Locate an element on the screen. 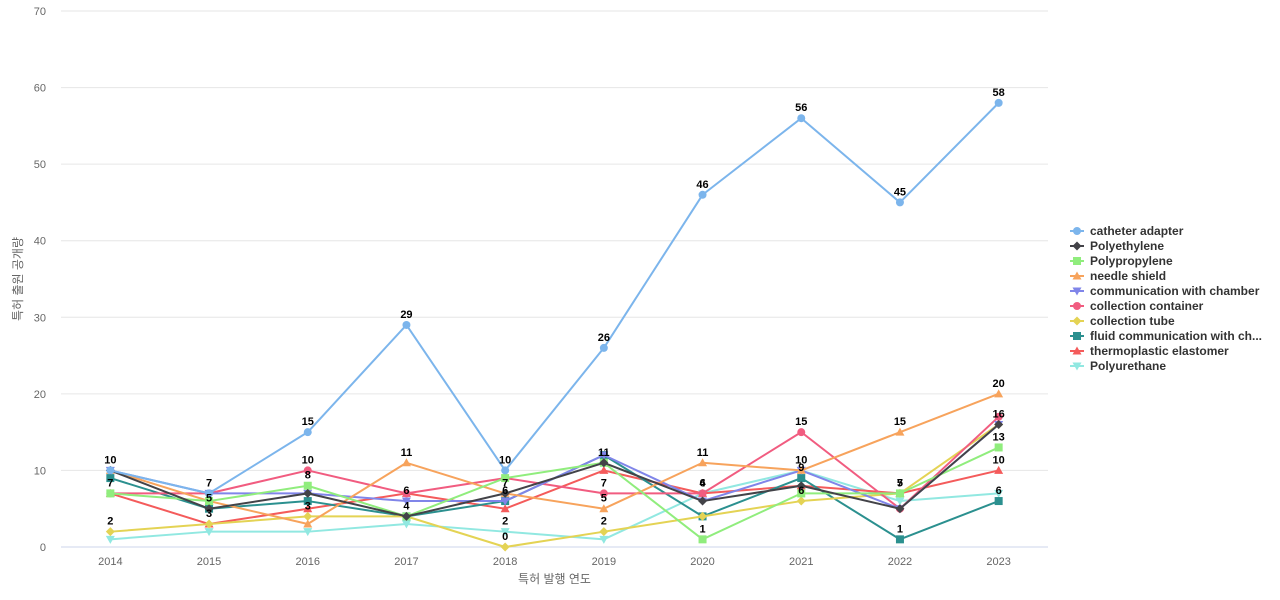  legend-label: communication with chamber is located at coordinates (1175, 291).